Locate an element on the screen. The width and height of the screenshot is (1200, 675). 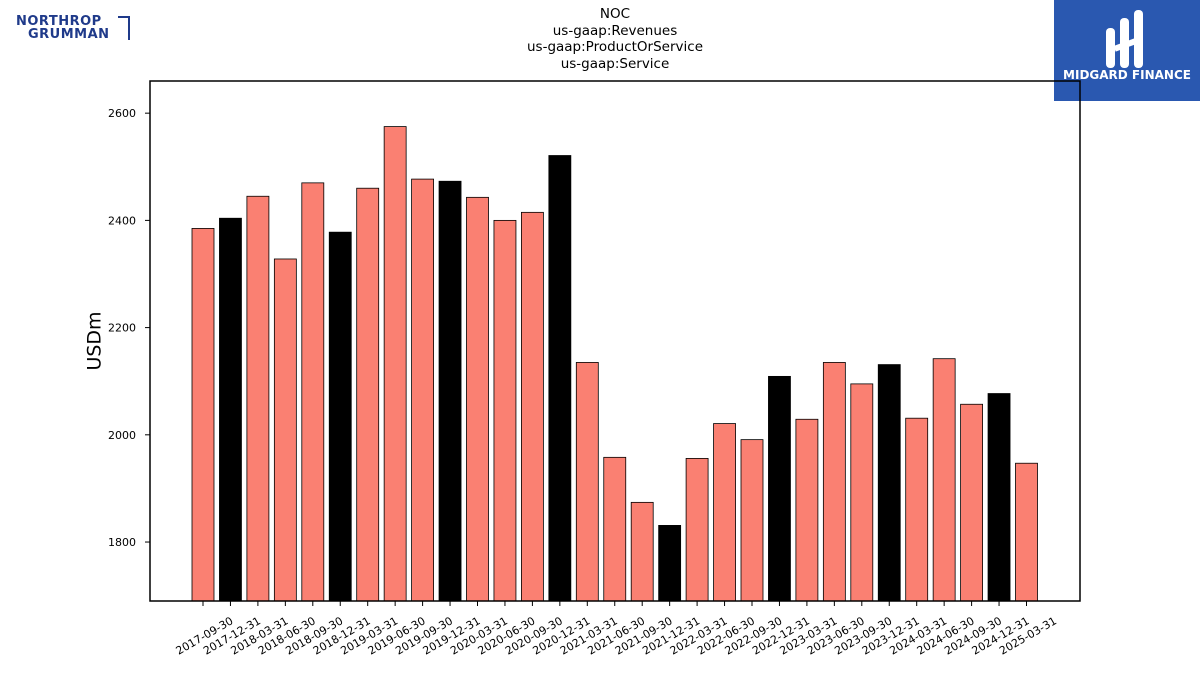
logo-line-2: GRUMMAN is located at coordinates (69, 34).